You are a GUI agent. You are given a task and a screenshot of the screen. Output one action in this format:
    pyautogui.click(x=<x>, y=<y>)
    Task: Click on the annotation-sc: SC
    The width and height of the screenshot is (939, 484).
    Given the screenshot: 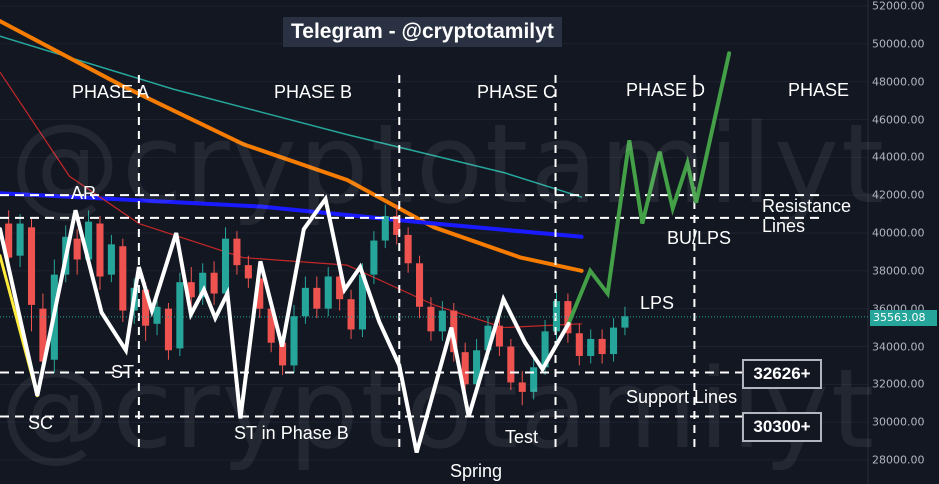 What is the action you would take?
    pyautogui.click(x=41, y=423)
    